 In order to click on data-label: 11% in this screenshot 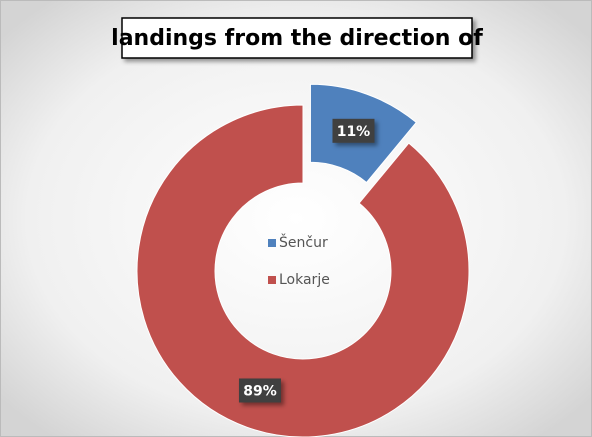, I will do `click(354, 132)`.